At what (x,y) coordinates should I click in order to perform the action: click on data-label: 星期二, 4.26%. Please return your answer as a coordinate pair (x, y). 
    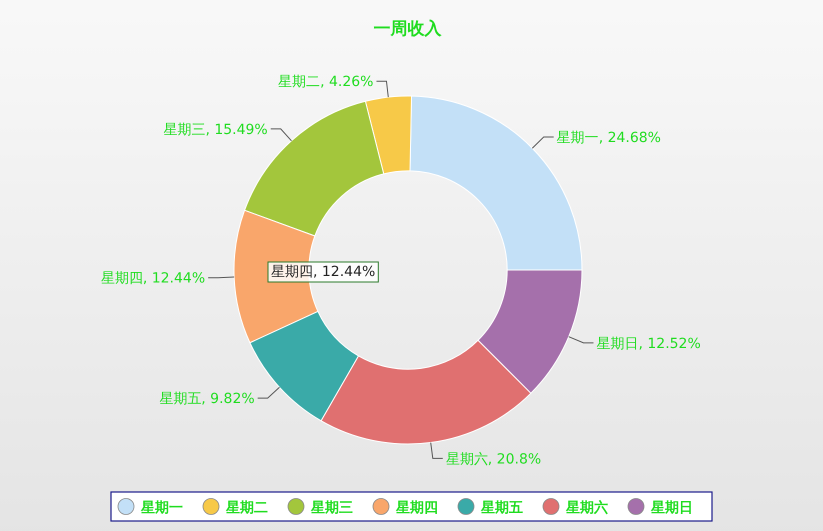
    Looking at the image, I should click on (326, 82).